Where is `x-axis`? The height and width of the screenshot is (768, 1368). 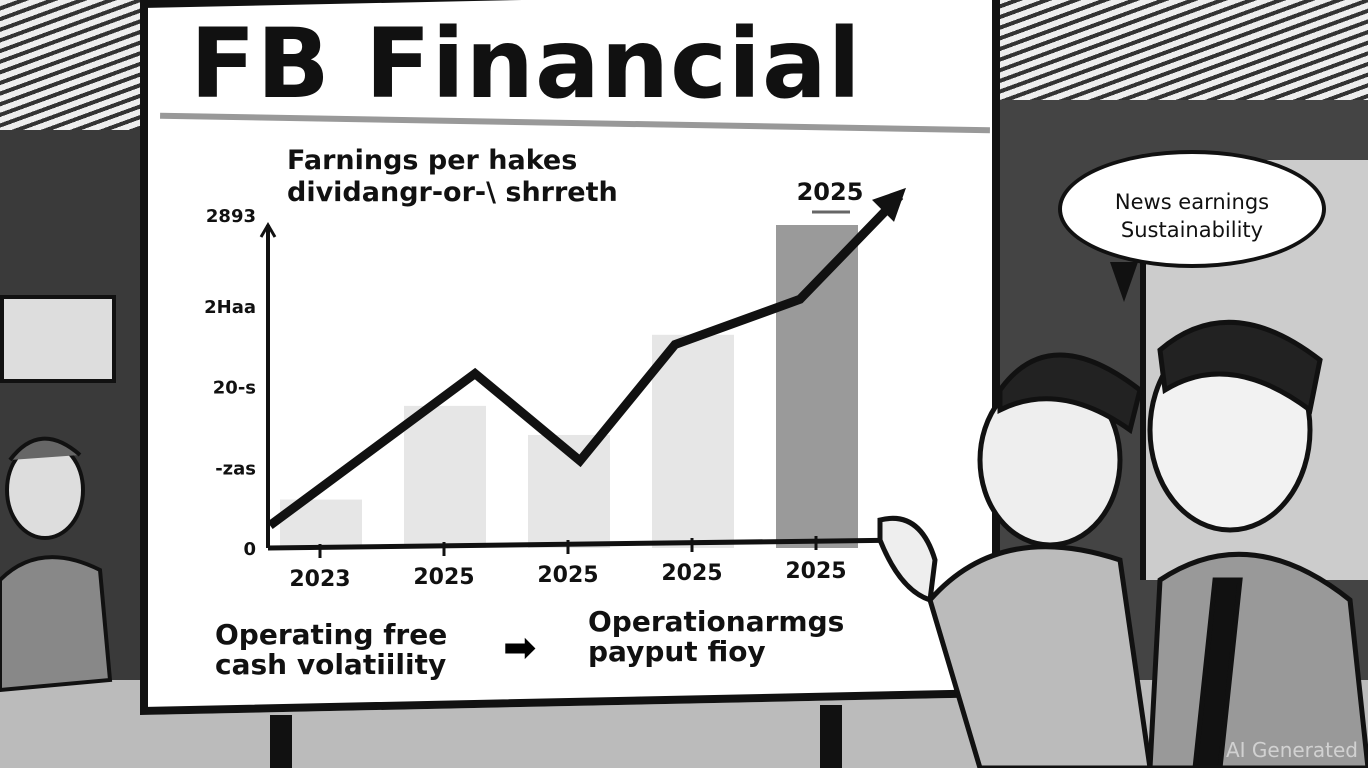
x-axis is located at coordinates (588, 544).